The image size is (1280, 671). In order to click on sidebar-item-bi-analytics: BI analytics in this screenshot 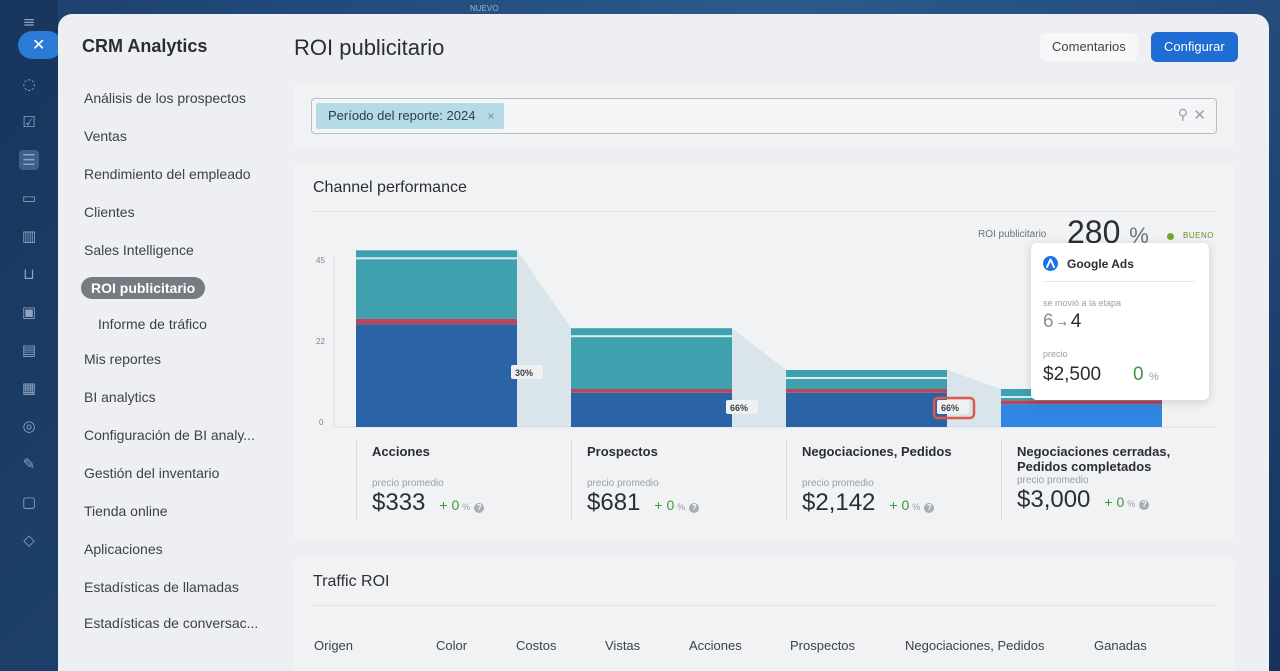, I will do `click(120, 397)`.